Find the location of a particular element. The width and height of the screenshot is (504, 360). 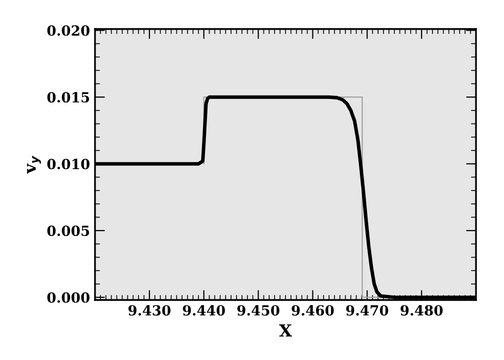

x-tick-label: 9.480 is located at coordinates (421, 310).